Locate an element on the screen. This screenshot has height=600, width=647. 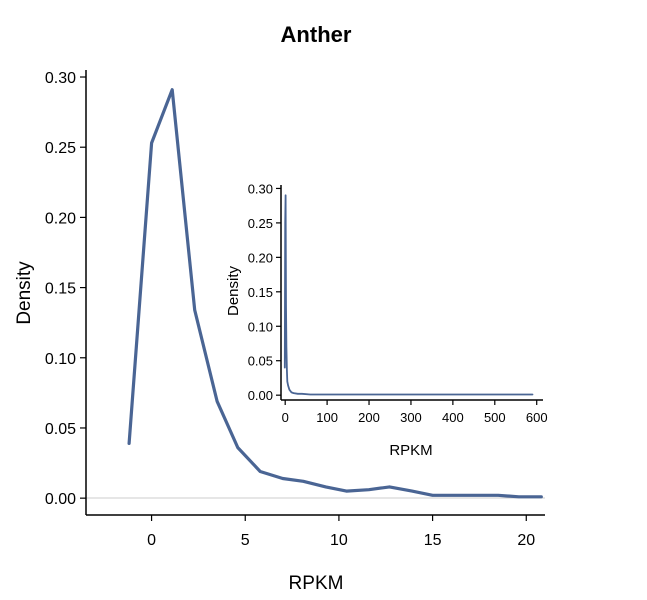
x-tick-label: 300 is located at coordinates (411, 417).